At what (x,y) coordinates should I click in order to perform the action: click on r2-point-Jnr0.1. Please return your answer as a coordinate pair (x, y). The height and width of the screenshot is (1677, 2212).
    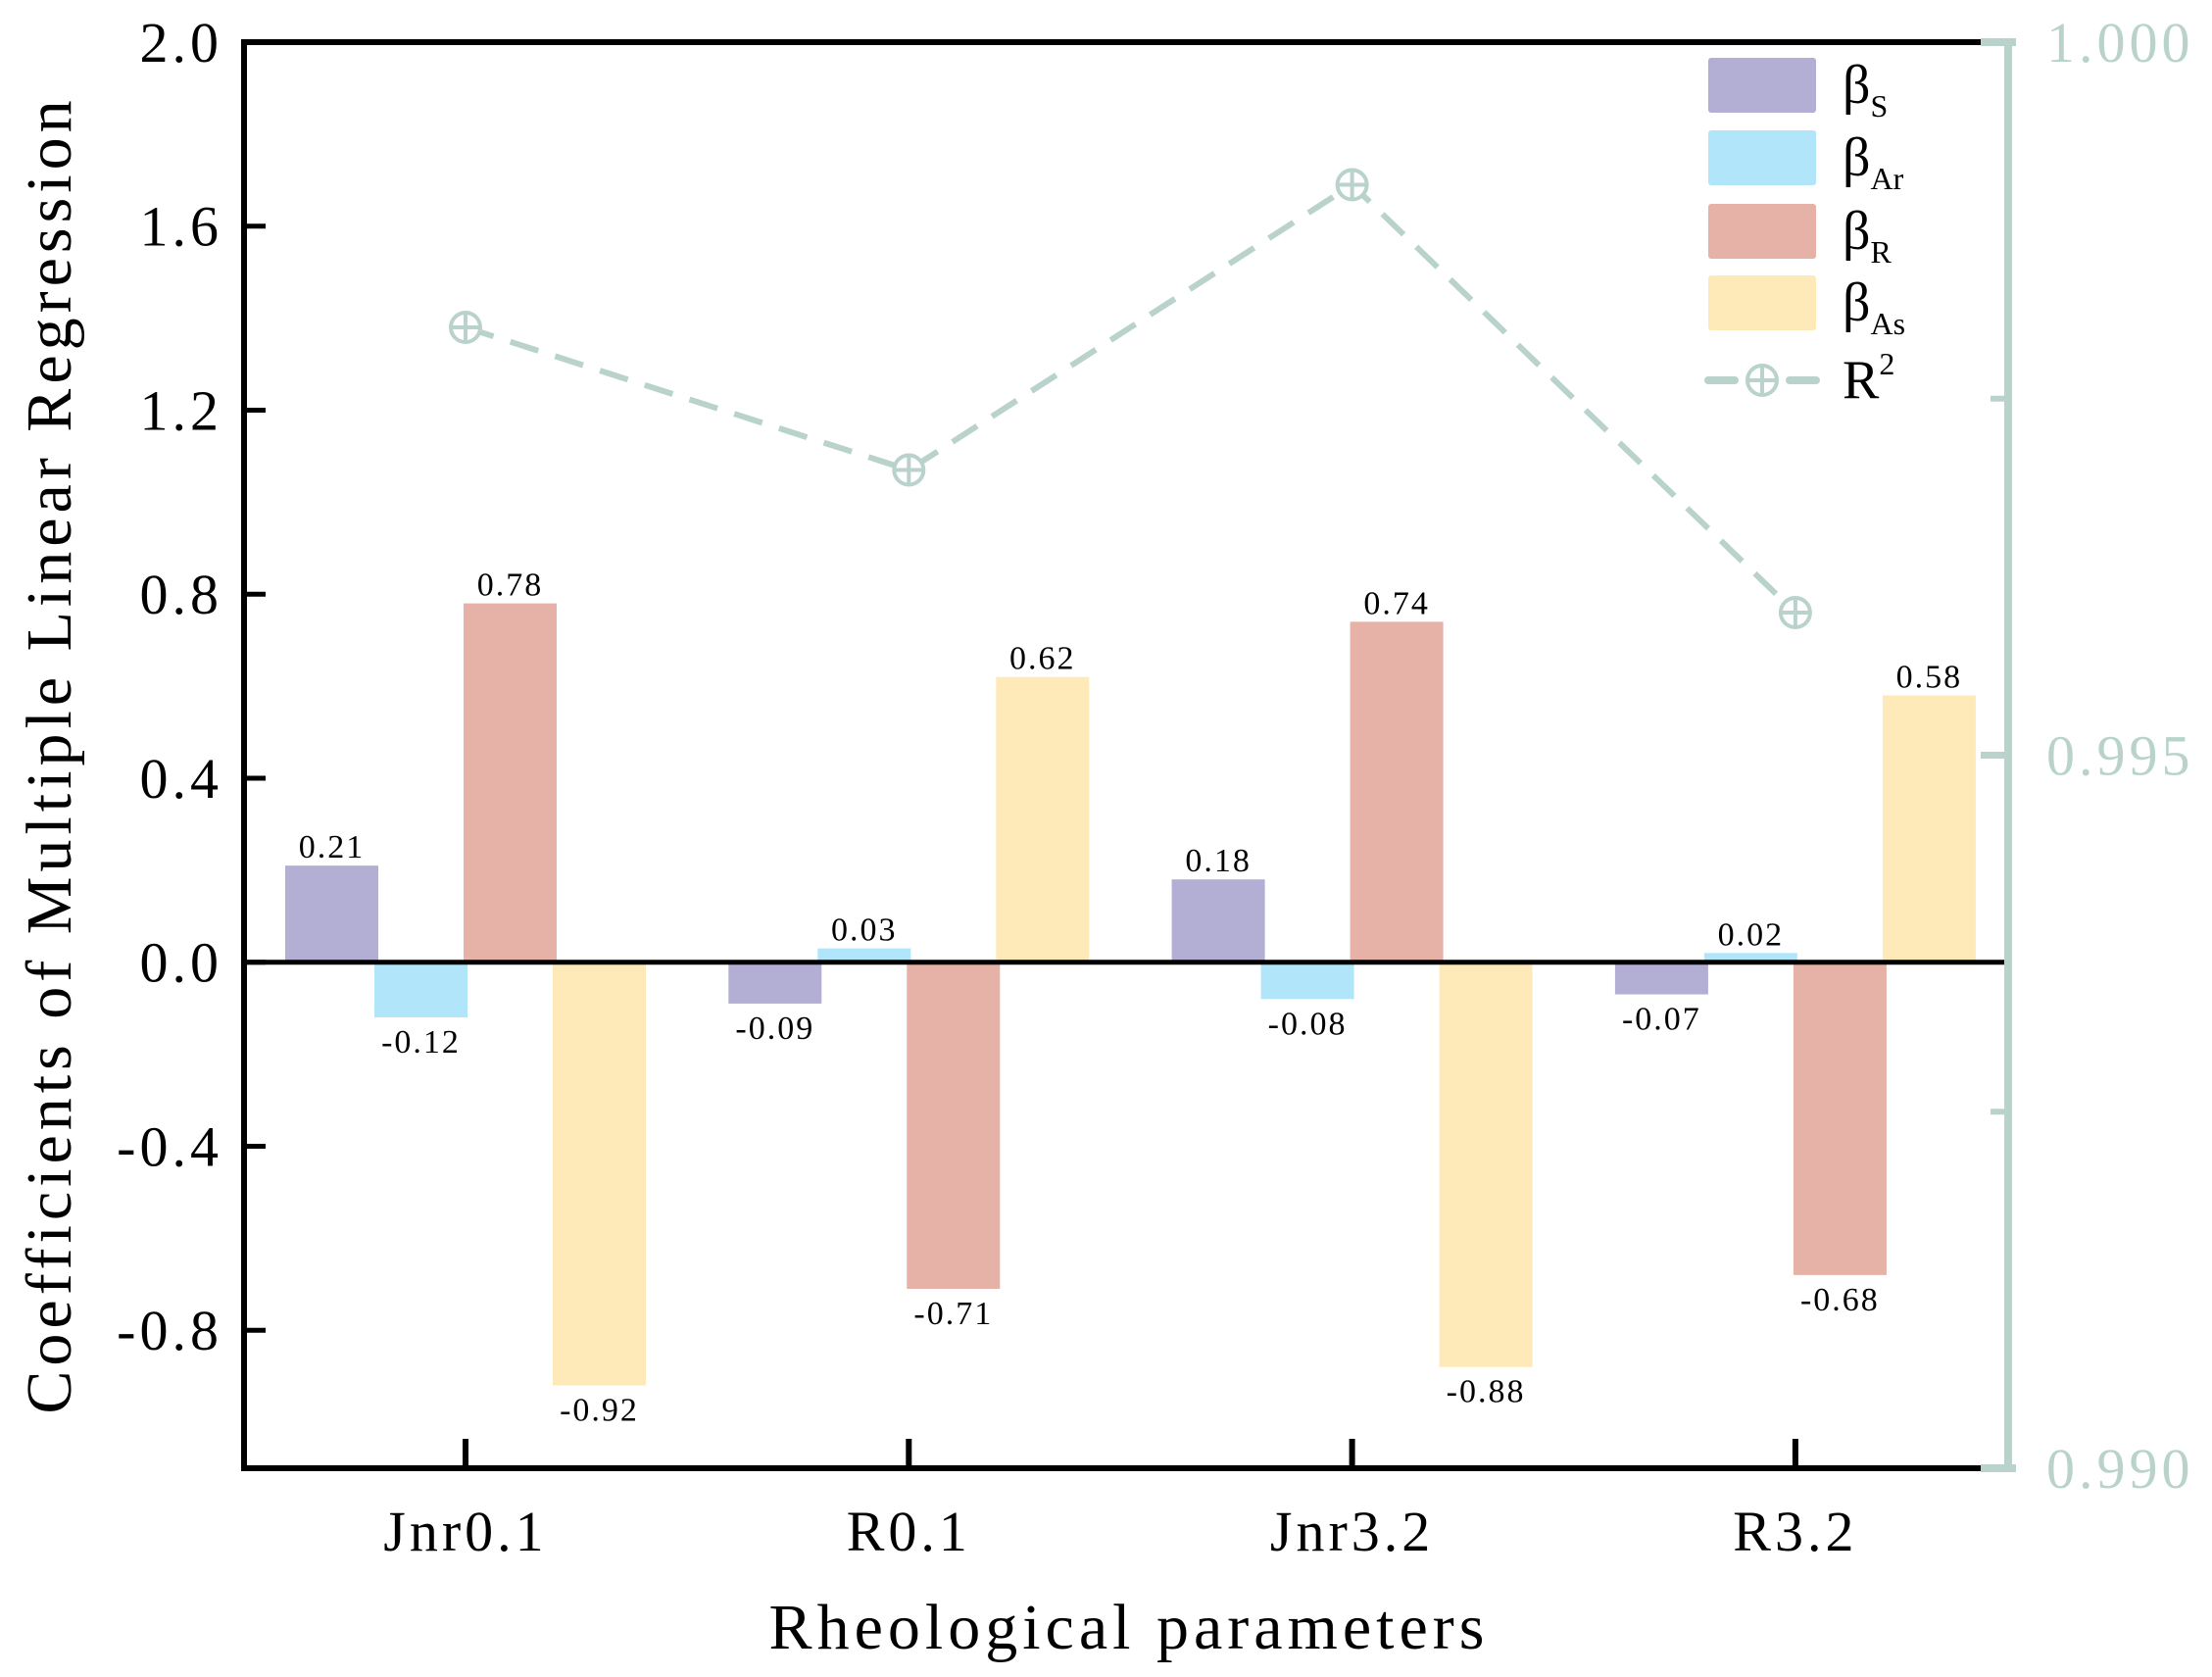
    Looking at the image, I should click on (466, 327).